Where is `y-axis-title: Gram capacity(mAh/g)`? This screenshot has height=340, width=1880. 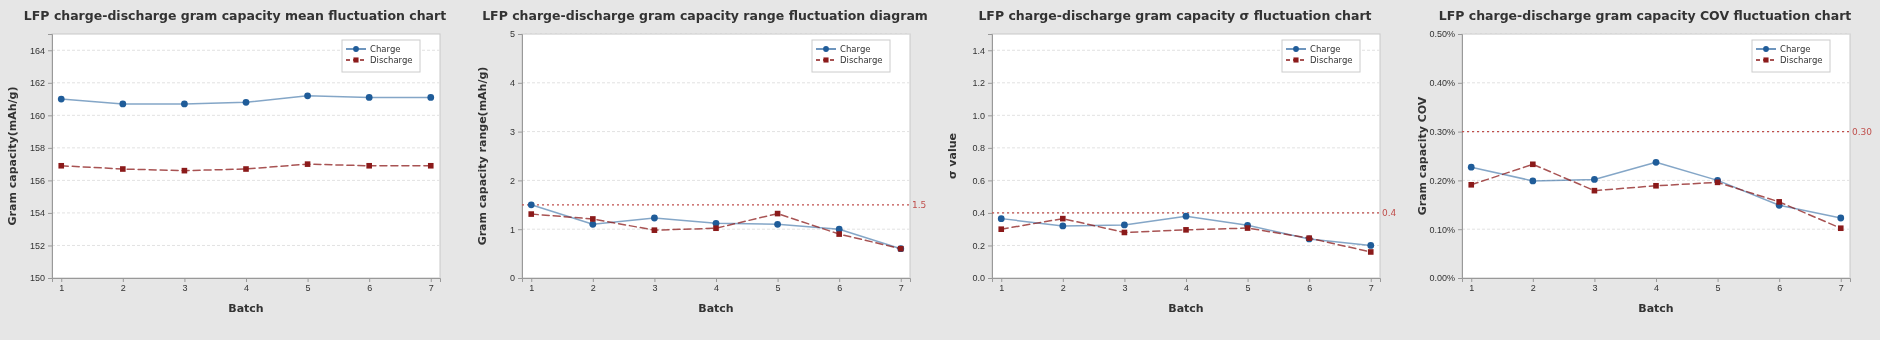 y-axis-title: Gram capacity(mAh/g) is located at coordinates (12, 156).